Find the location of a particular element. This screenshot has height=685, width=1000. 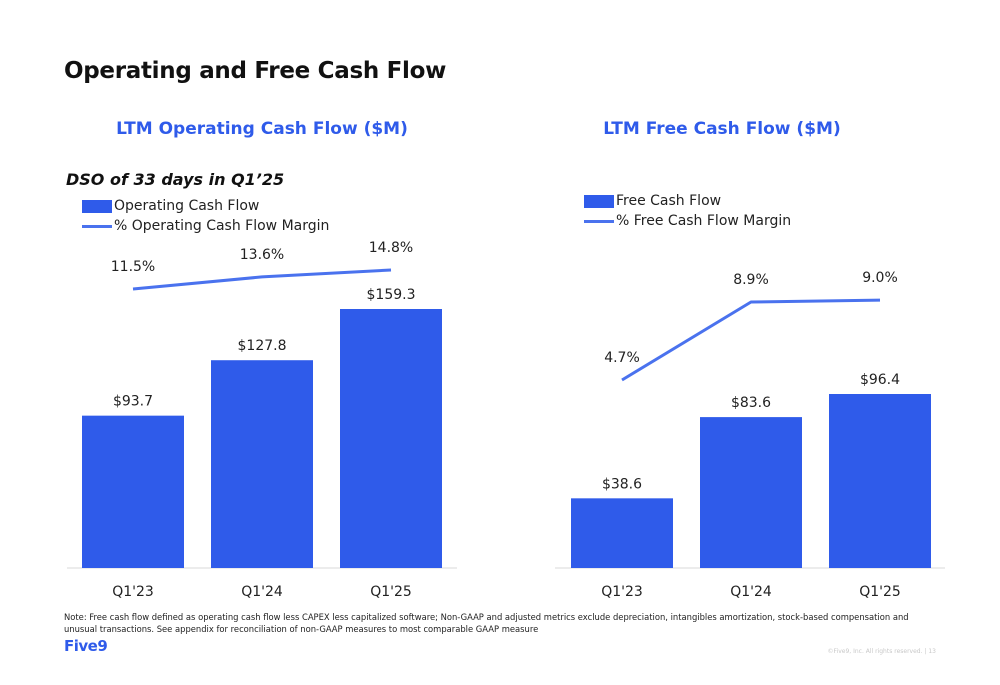

line-value-label: 9.0% is located at coordinates (880, 278).